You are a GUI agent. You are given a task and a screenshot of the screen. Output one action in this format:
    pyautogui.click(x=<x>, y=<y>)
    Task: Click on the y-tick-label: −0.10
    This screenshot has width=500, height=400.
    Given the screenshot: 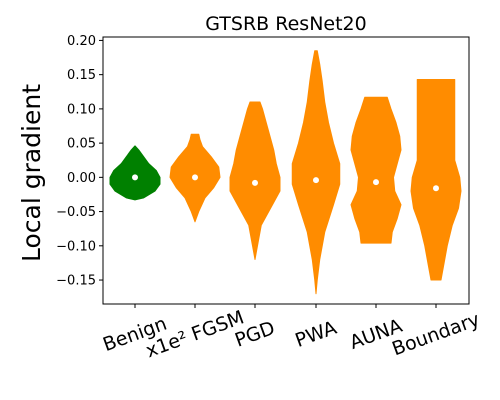 What is the action you would take?
    pyautogui.click(x=76, y=246)
    